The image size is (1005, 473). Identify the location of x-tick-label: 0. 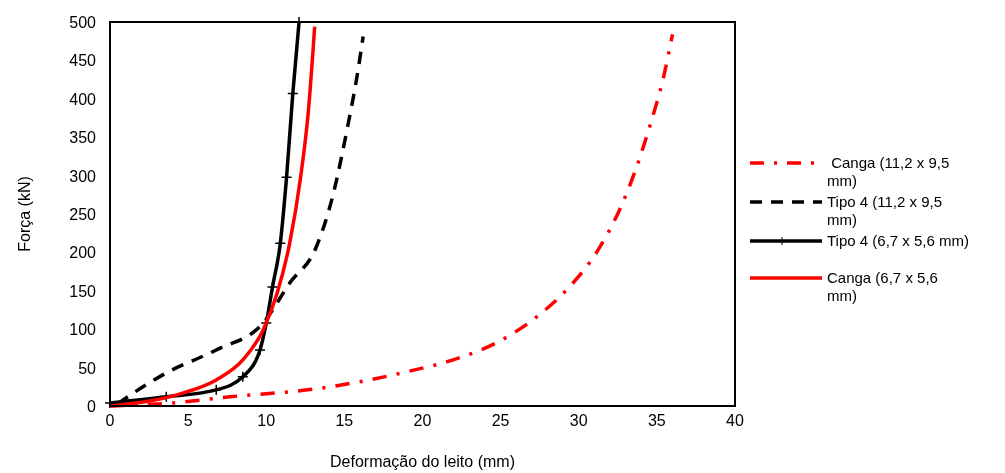
(110, 420).